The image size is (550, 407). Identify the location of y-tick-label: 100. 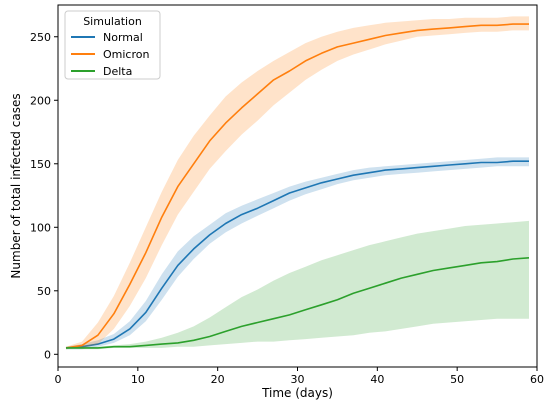
(40, 227).